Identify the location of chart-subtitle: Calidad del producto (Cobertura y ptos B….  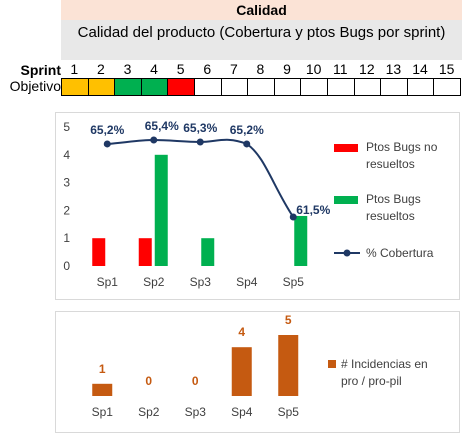
(261, 40).